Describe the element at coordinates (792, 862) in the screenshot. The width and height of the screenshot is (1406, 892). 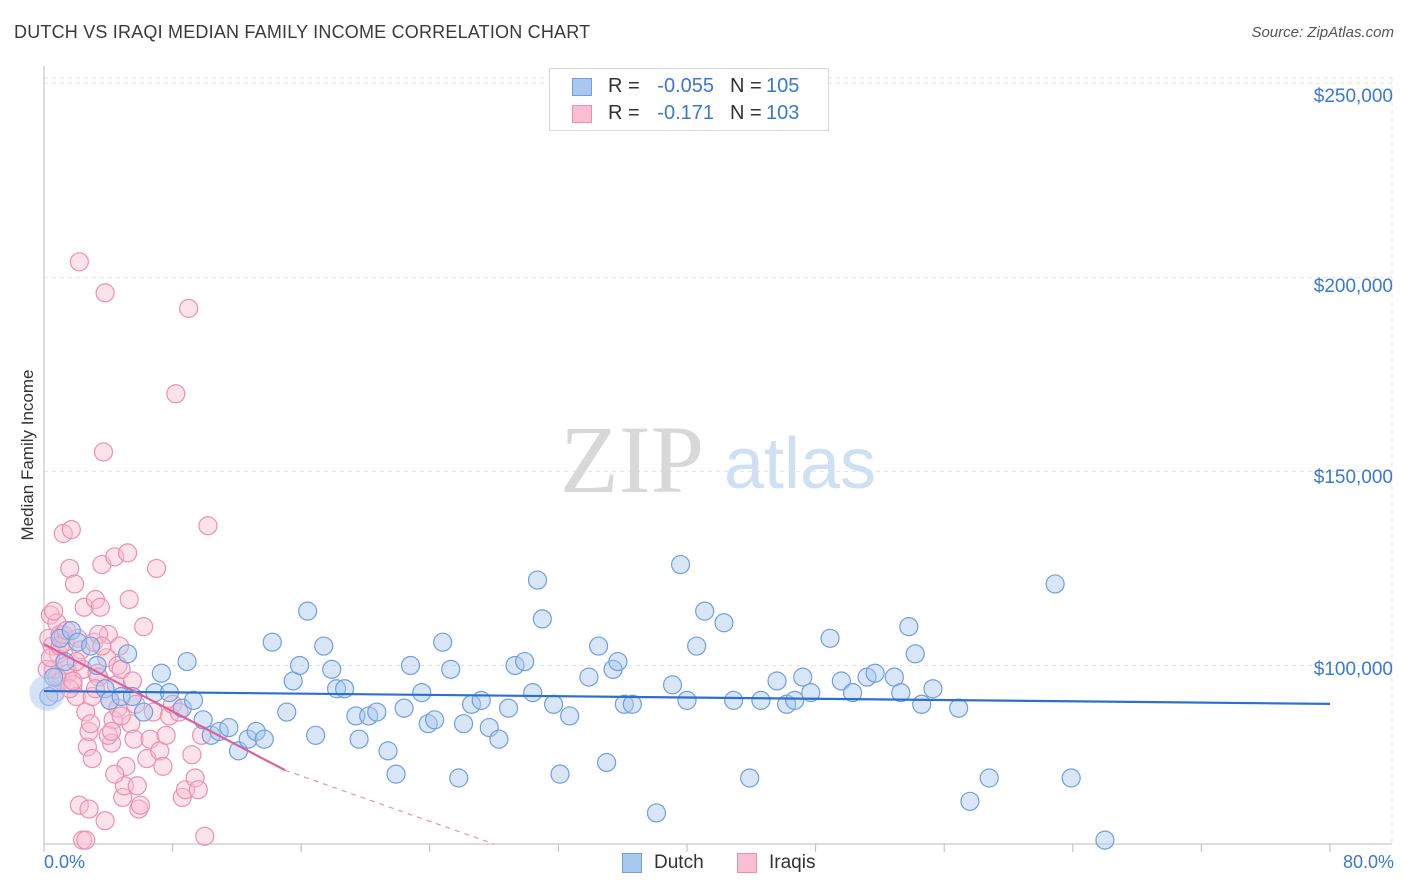
I see `bottom-legend-label-iraqis: Iraqis` at that location.